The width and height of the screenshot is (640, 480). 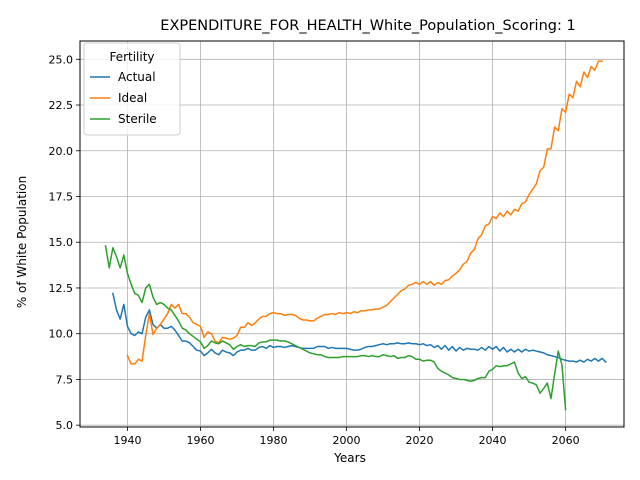 I want to click on legend: Fertility Actual Ideal Sterile, so click(x=132, y=89).